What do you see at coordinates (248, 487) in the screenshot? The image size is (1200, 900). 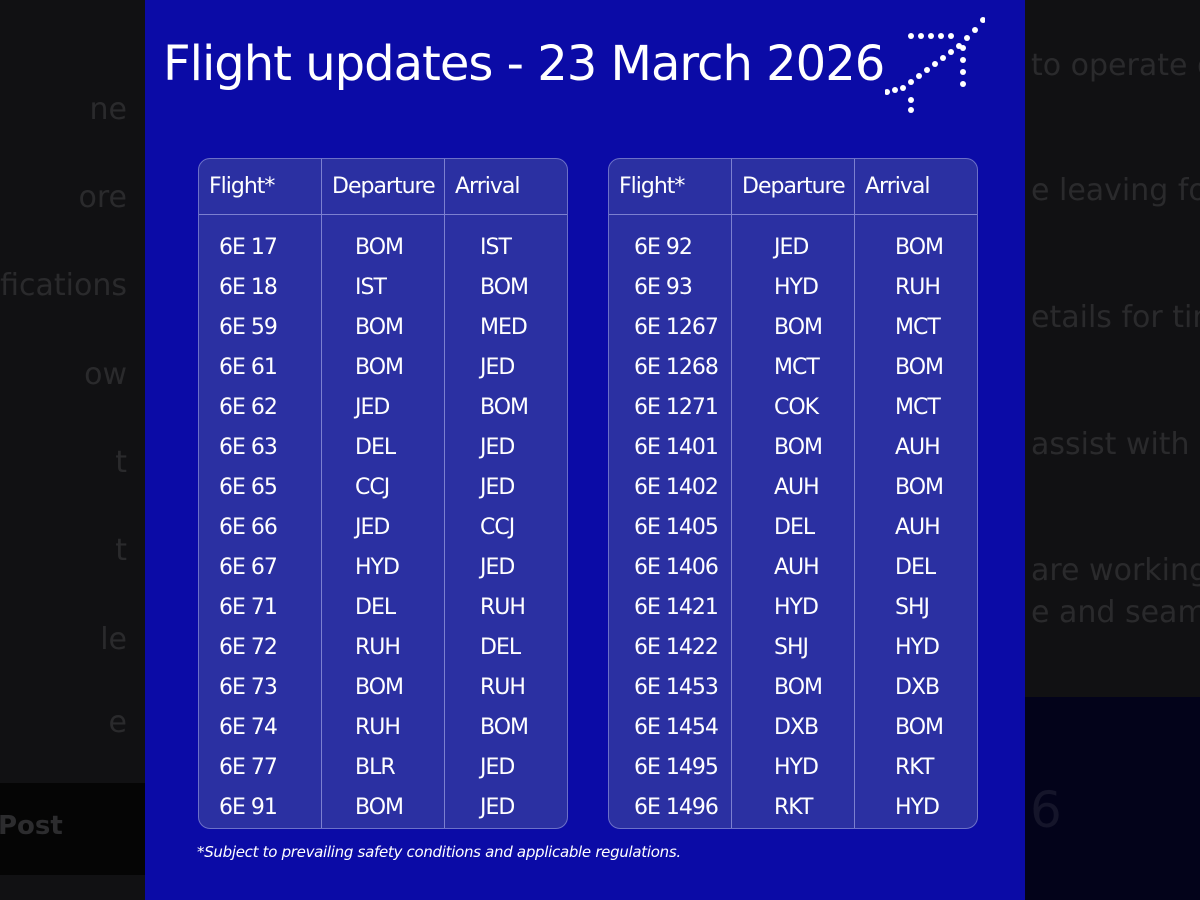 I see `flight-number: 6E 65` at bounding box center [248, 487].